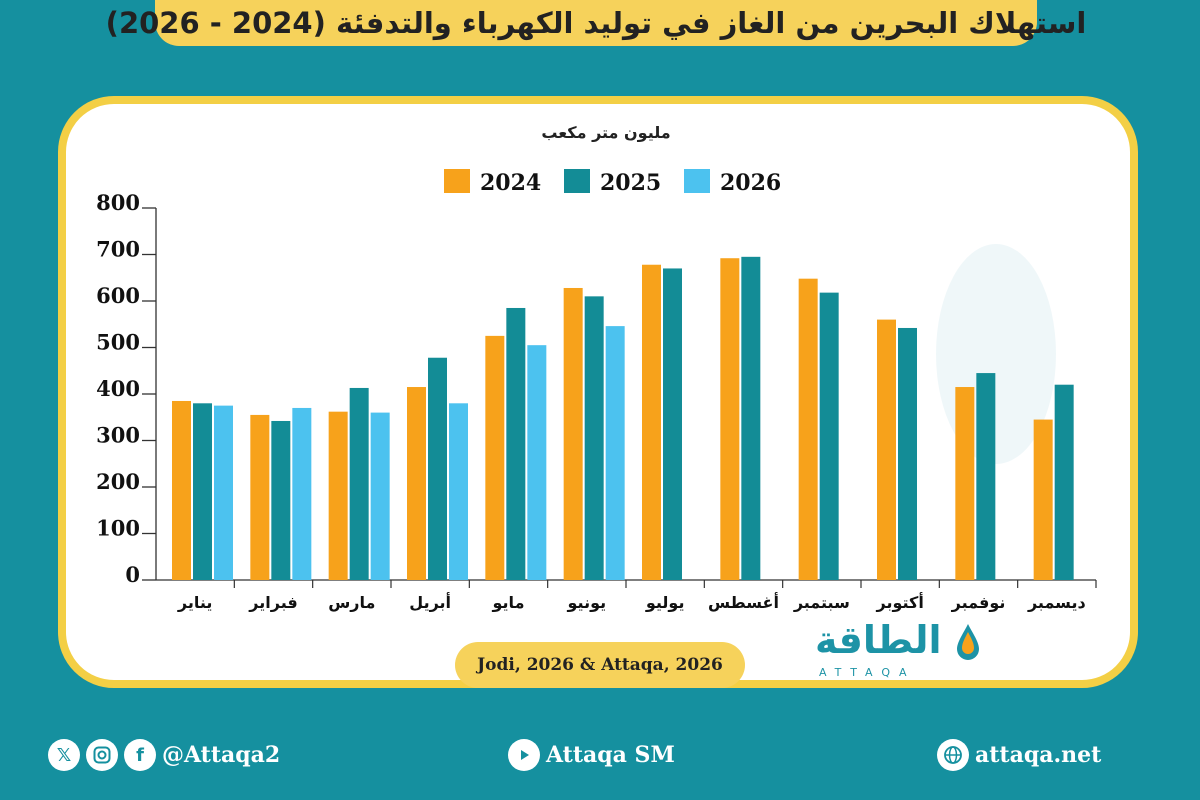 The image size is (1200, 800). I want to click on x-tick-label: أغسطس, so click(743, 602).